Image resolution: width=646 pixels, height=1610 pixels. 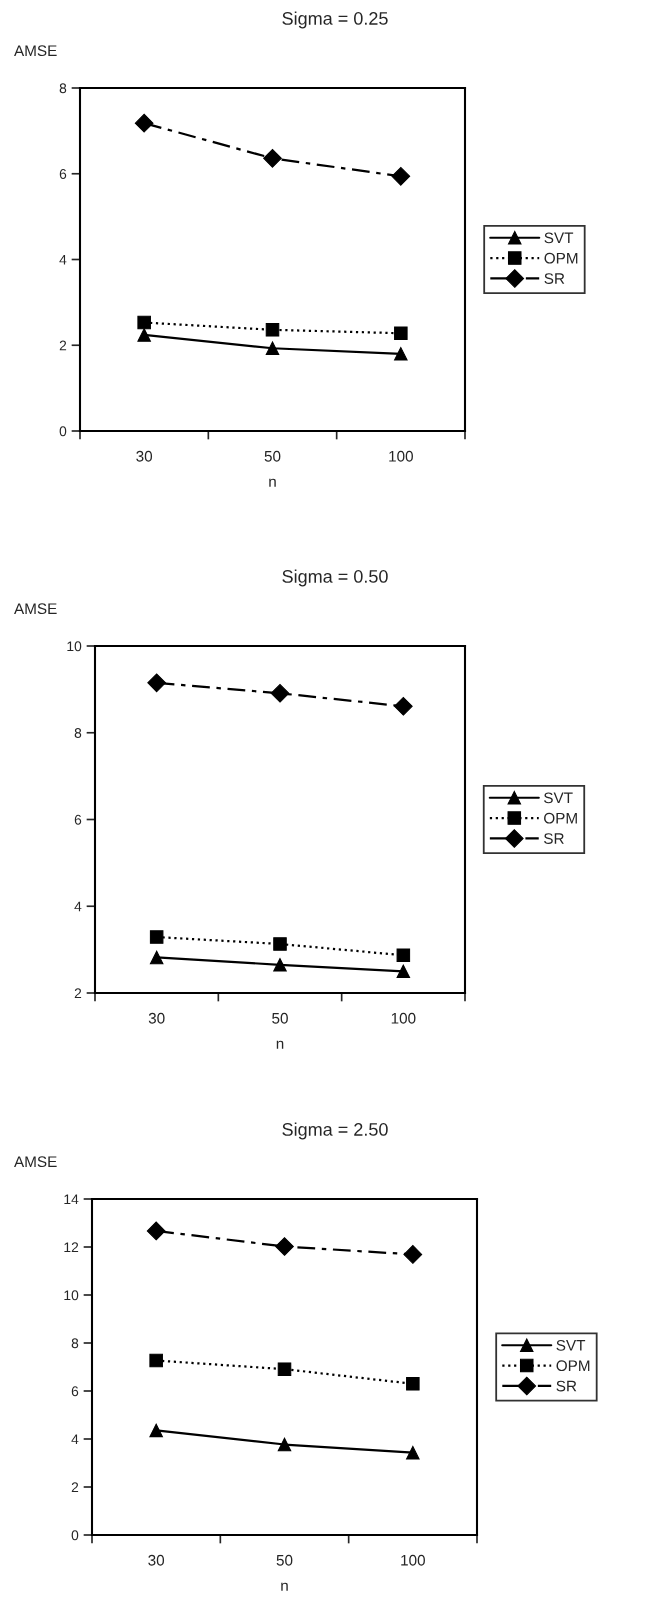 What do you see at coordinates (335, 578) in the screenshot?
I see `chart-title: Sigma = 0.50` at bounding box center [335, 578].